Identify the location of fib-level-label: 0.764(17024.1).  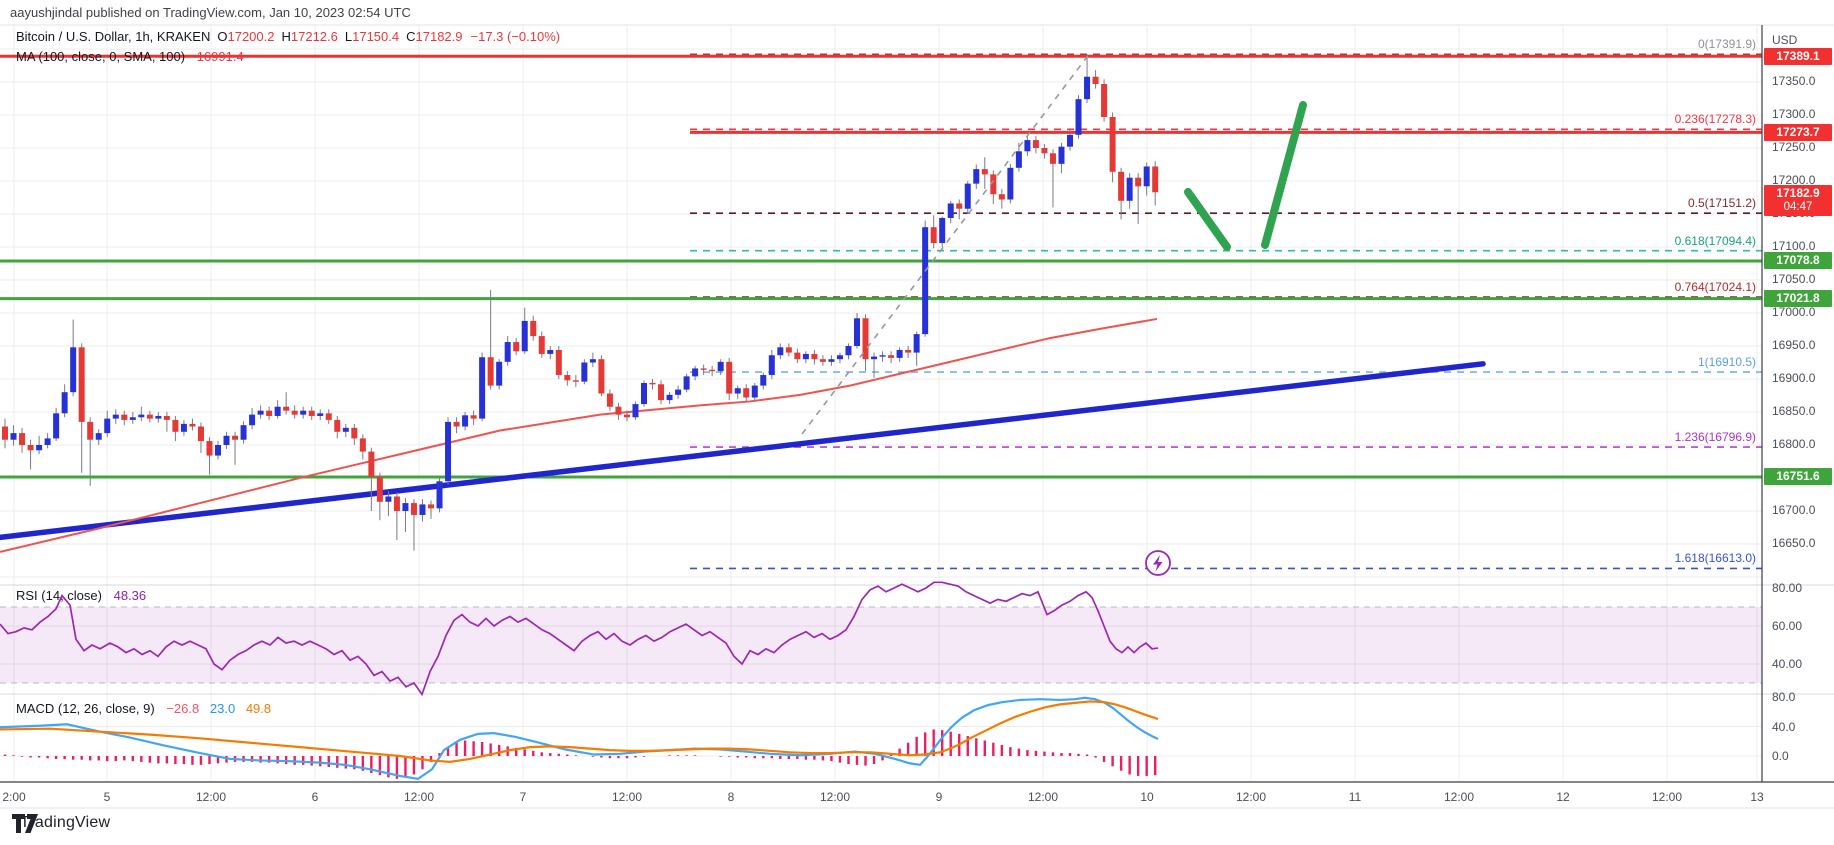
(1715, 287).